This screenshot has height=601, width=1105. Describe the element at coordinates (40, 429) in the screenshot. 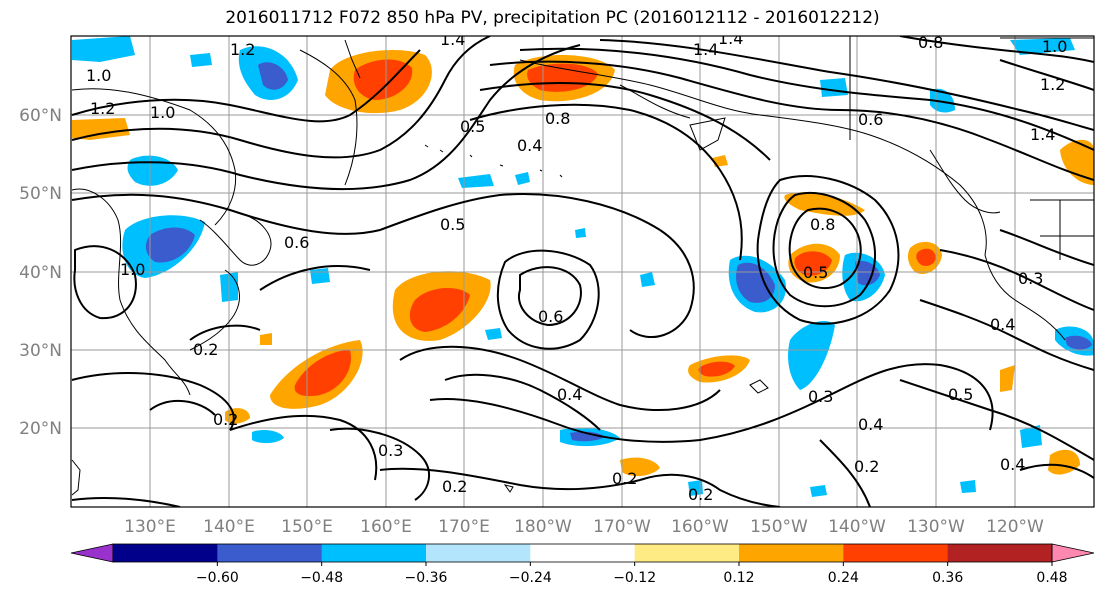

I see `lat-label: 20°N` at that location.